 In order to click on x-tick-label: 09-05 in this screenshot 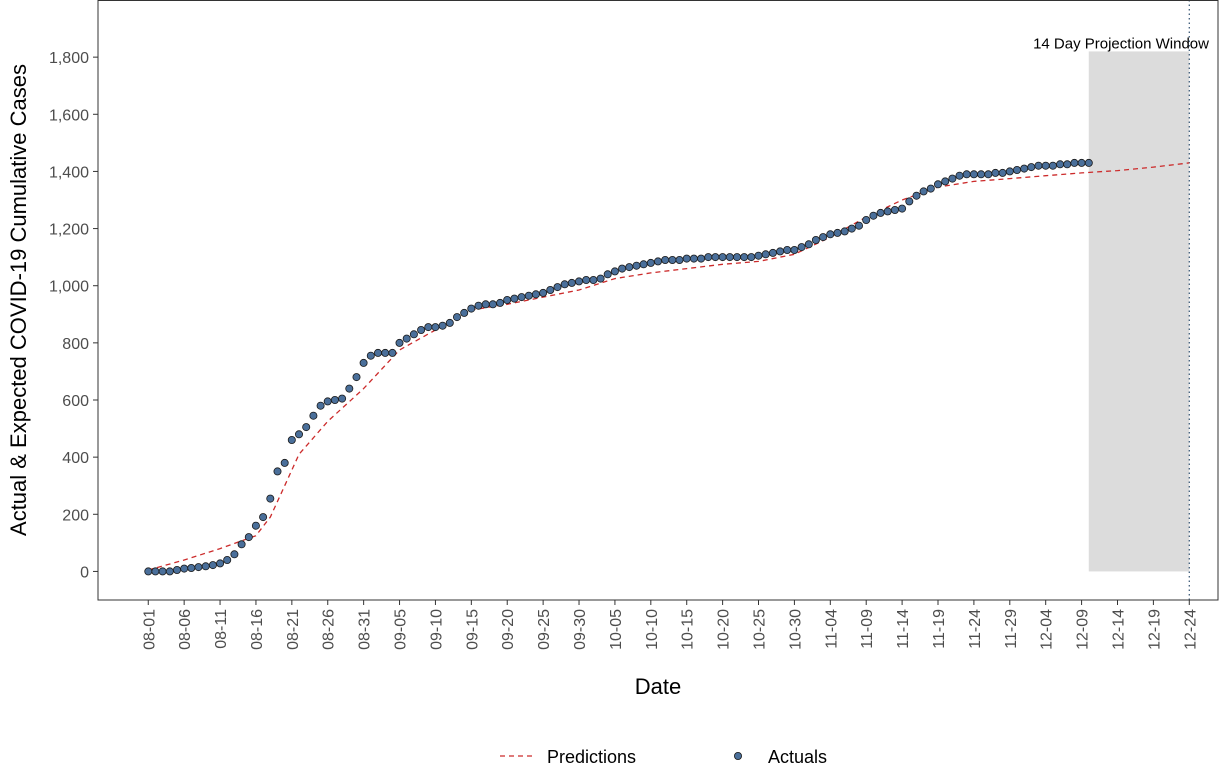, I will do `click(401, 629)`.